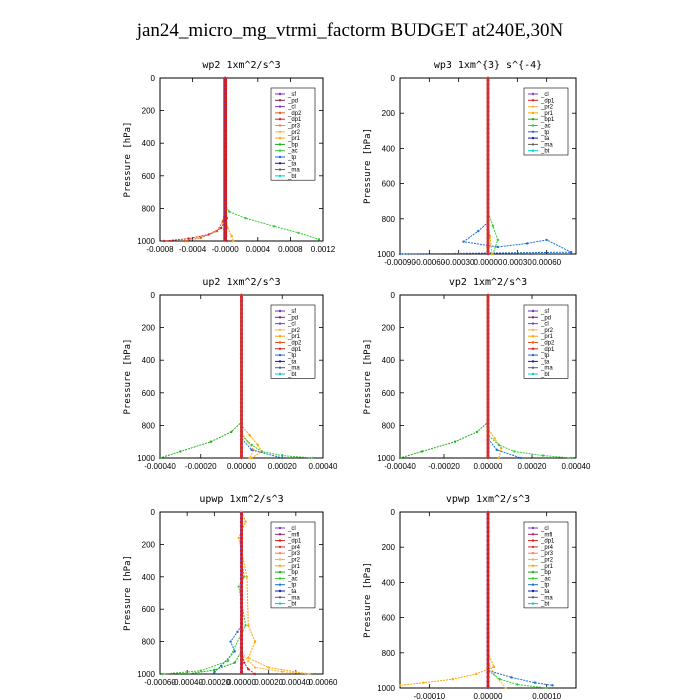  What do you see at coordinates (128, 160) in the screenshot?
I see `y-axis-label: Pressure [hPa]` at bounding box center [128, 160].